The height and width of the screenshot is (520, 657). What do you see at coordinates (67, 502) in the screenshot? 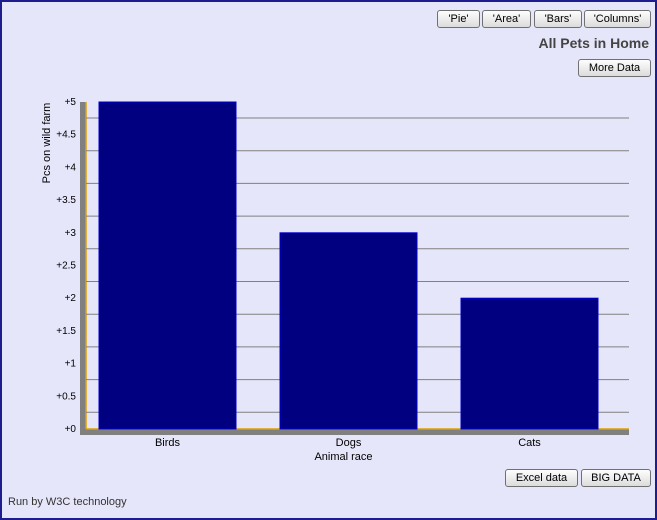
I see `footer-text: Run by W3C technology` at bounding box center [67, 502].